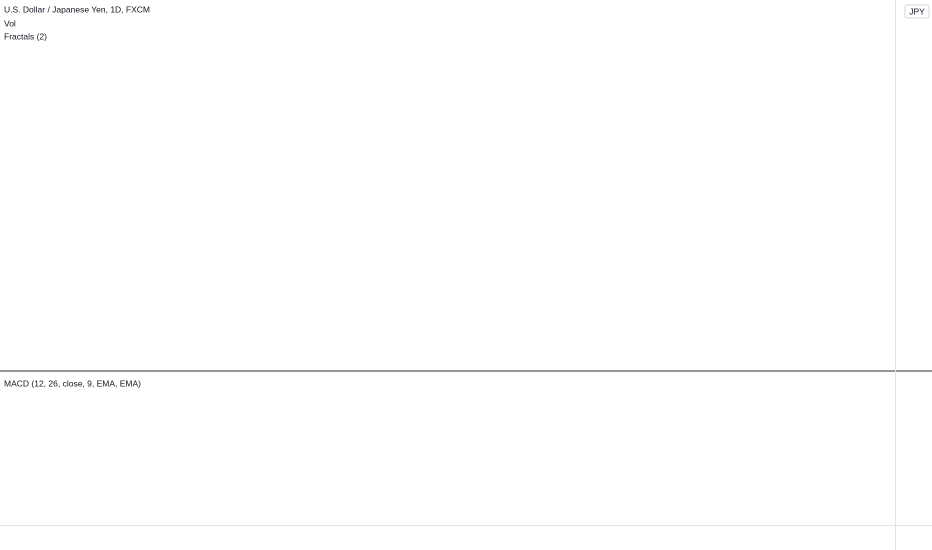  Describe the element at coordinates (72, 383) in the screenshot. I see `macd-title: MACD (12, 26, close, 9, EMA, EMA)` at that location.